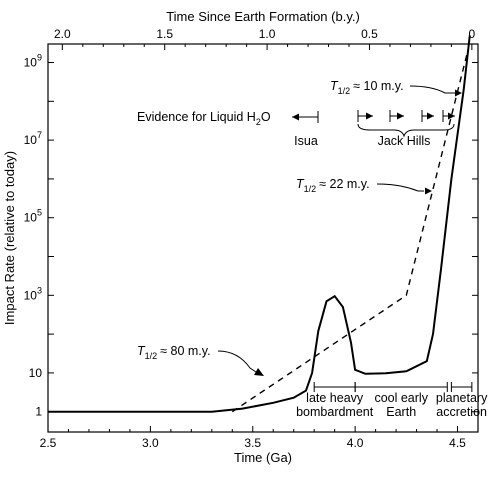 Image resolution: width=500 pixels, height=480 pixels. I want to click on x-tick-label: 4.5, so click(457, 443).